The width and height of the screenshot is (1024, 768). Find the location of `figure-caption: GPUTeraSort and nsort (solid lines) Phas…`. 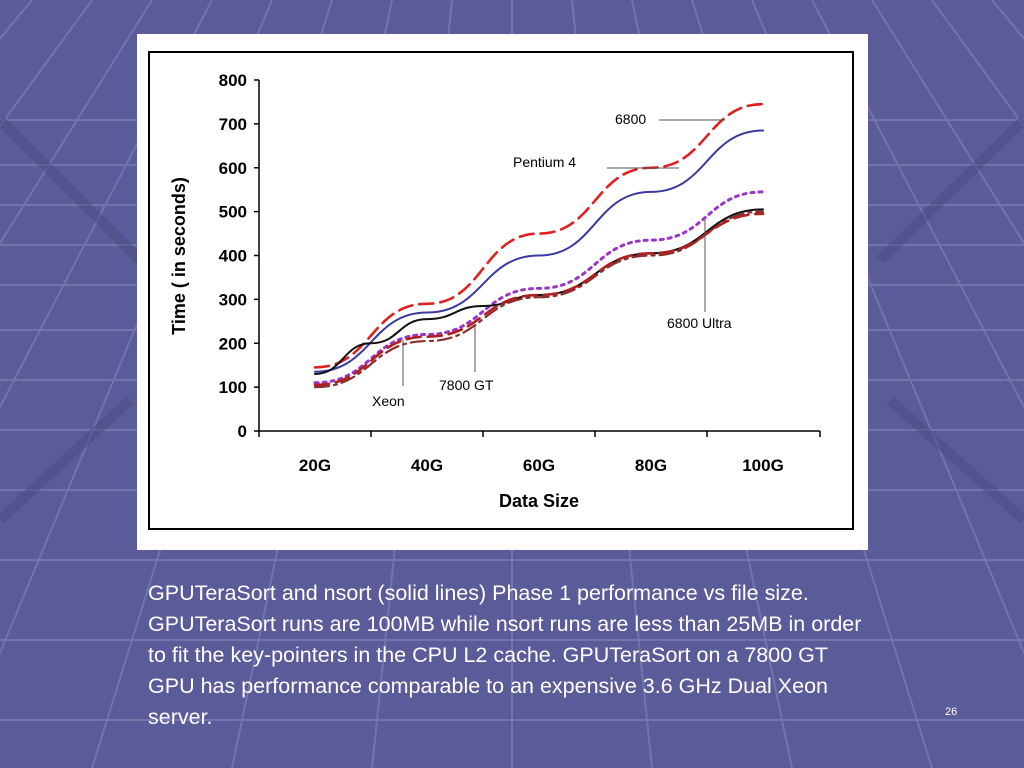

figure-caption: GPUTeraSort and nsort (solid lines) Phas… is located at coordinates (505, 655).